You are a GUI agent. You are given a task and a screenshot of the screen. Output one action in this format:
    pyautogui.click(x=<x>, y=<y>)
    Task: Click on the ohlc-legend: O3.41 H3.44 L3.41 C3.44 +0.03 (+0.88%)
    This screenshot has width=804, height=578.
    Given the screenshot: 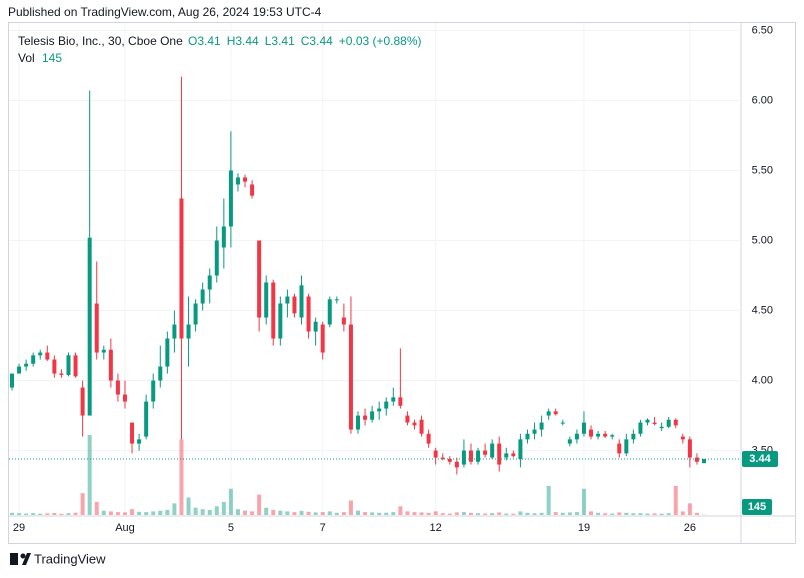 What is the action you would take?
    pyautogui.click(x=305, y=41)
    